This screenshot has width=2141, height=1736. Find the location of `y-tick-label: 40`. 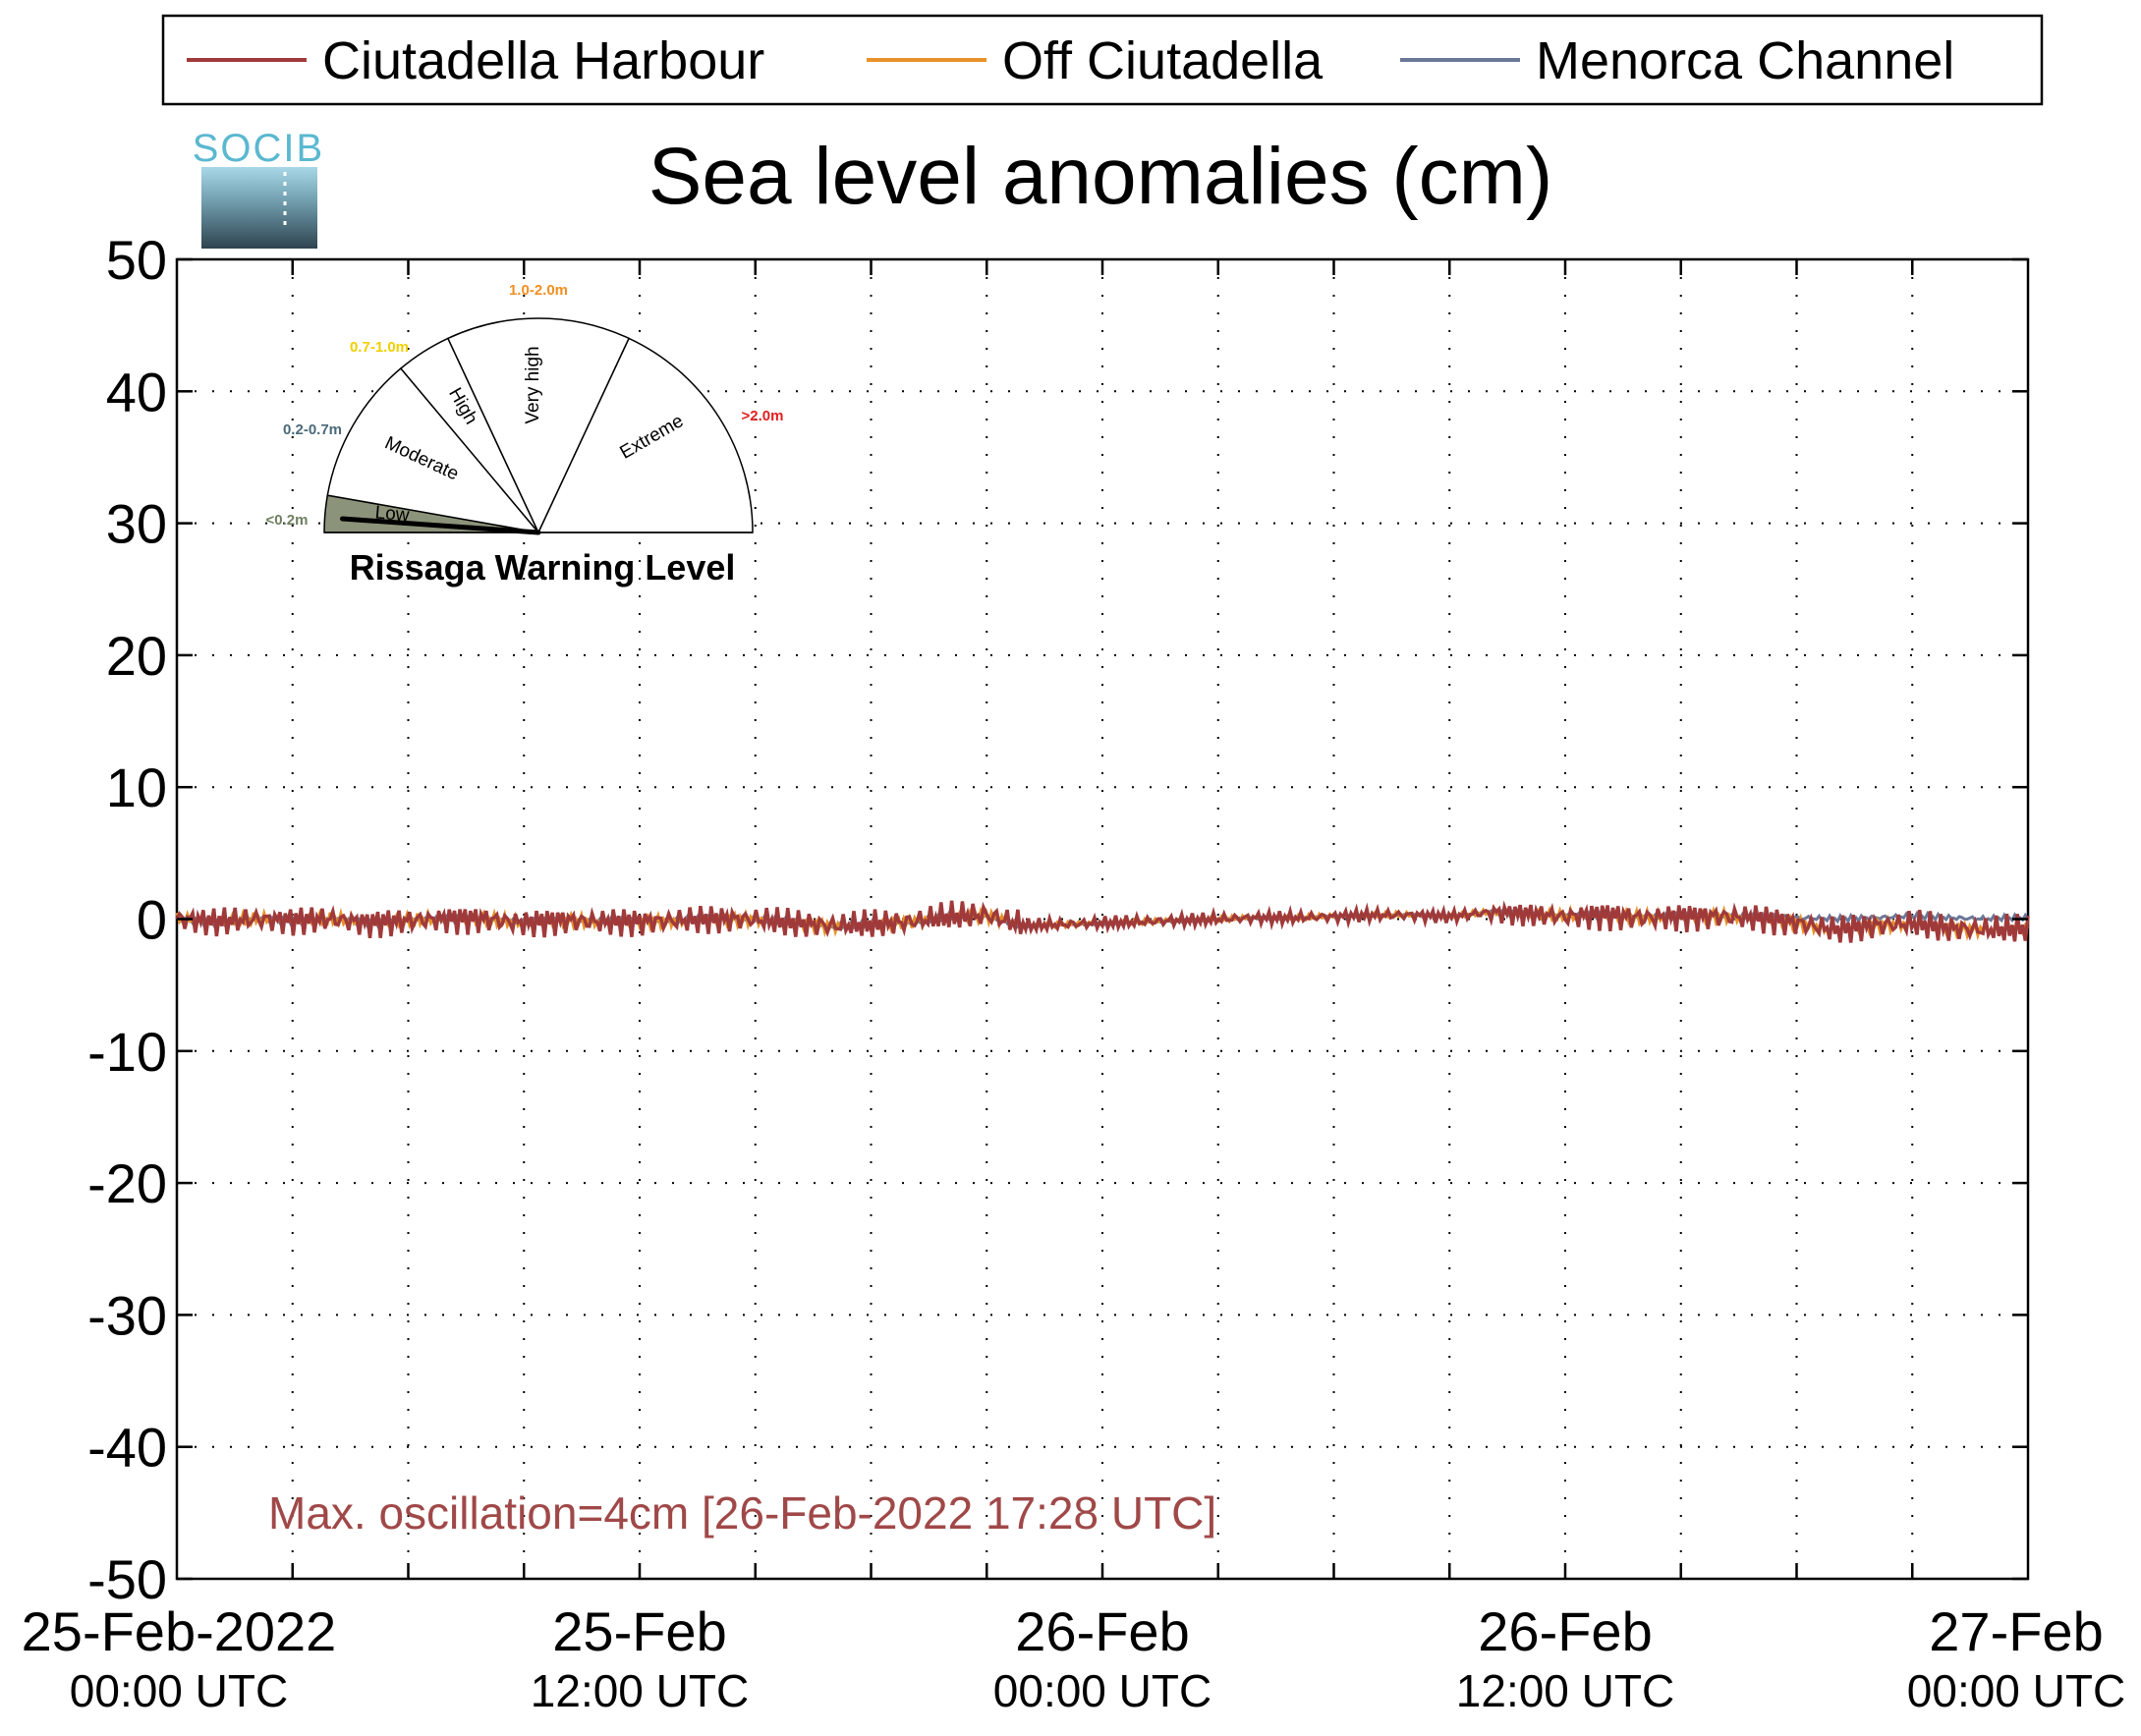

y-tick-label: 40 is located at coordinates (136, 391).